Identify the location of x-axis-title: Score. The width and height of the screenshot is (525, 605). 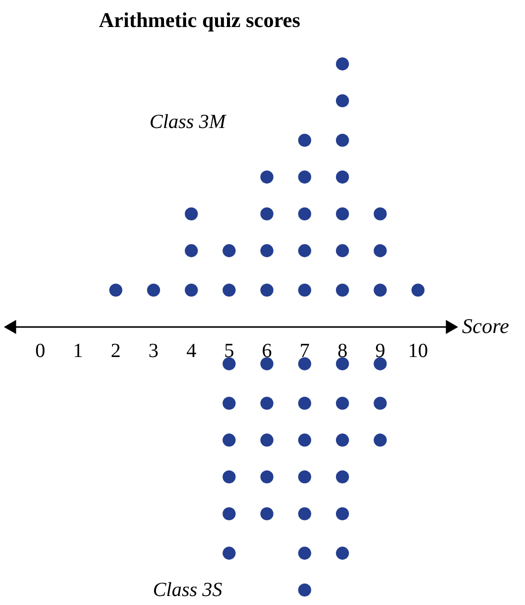
(486, 326).